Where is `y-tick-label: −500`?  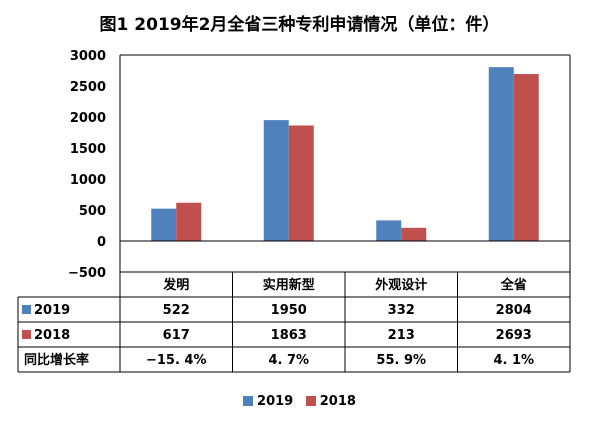 y-tick-label: −500 is located at coordinates (87, 273).